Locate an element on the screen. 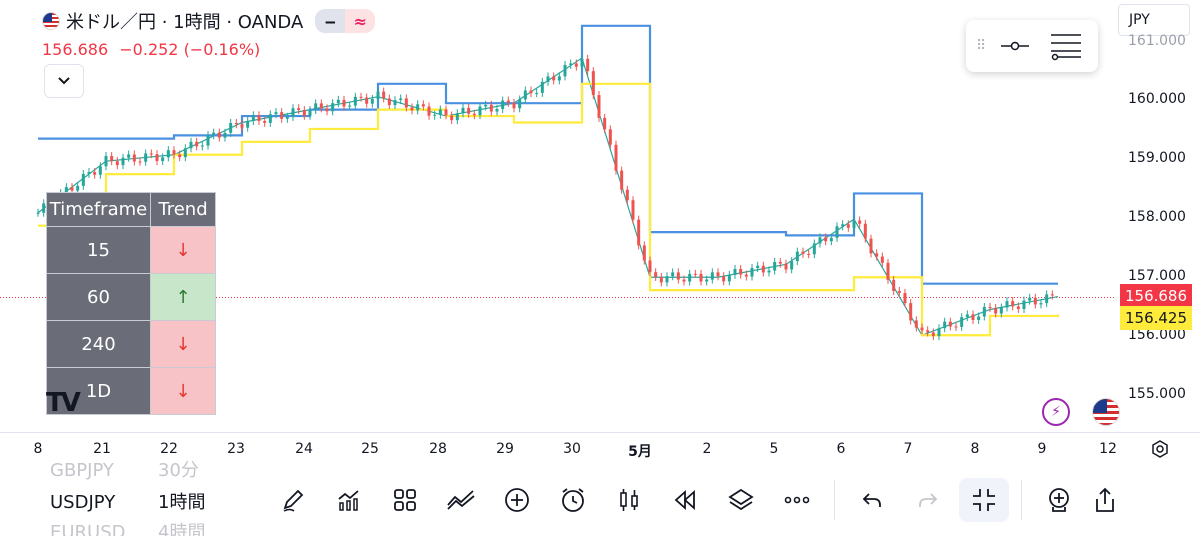  time-tick: 2 is located at coordinates (707, 449).